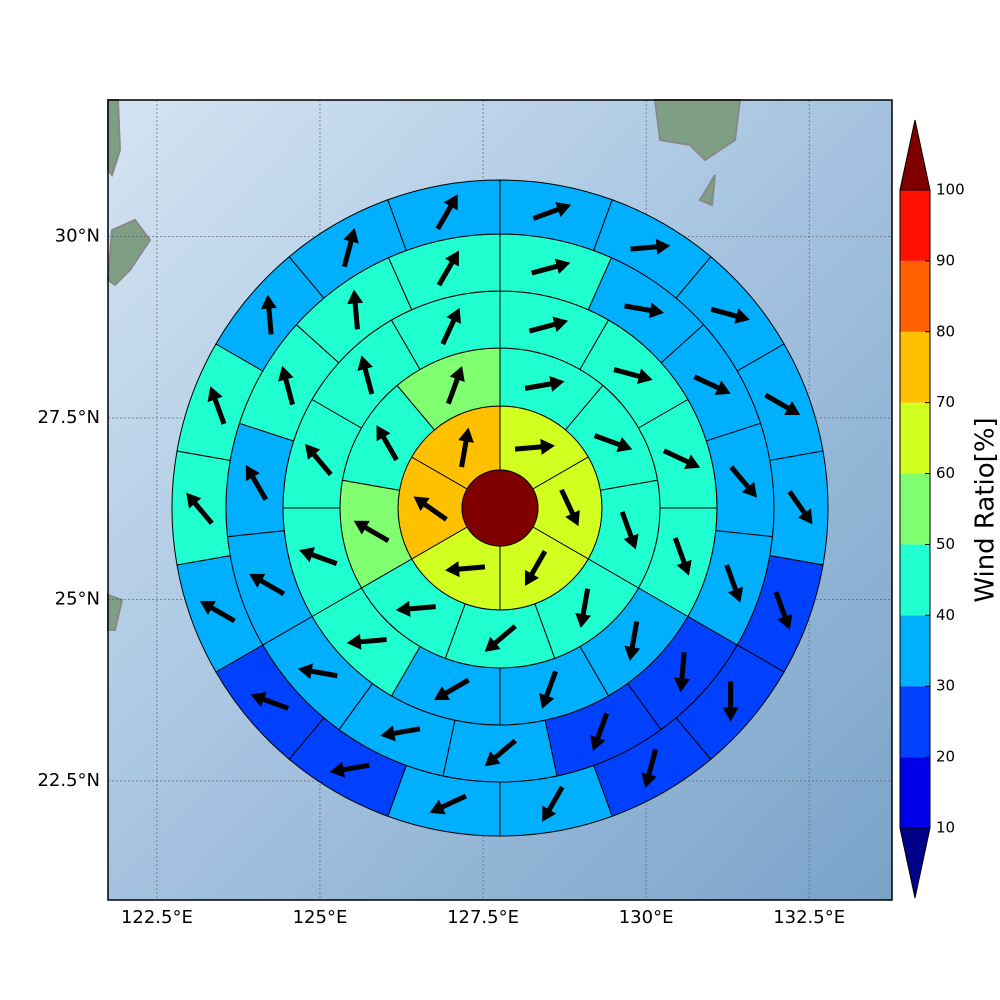 The height and width of the screenshot is (1000, 1000). Describe the element at coordinates (945, 473) in the screenshot. I see `colorbar-tick-label: 60` at that location.